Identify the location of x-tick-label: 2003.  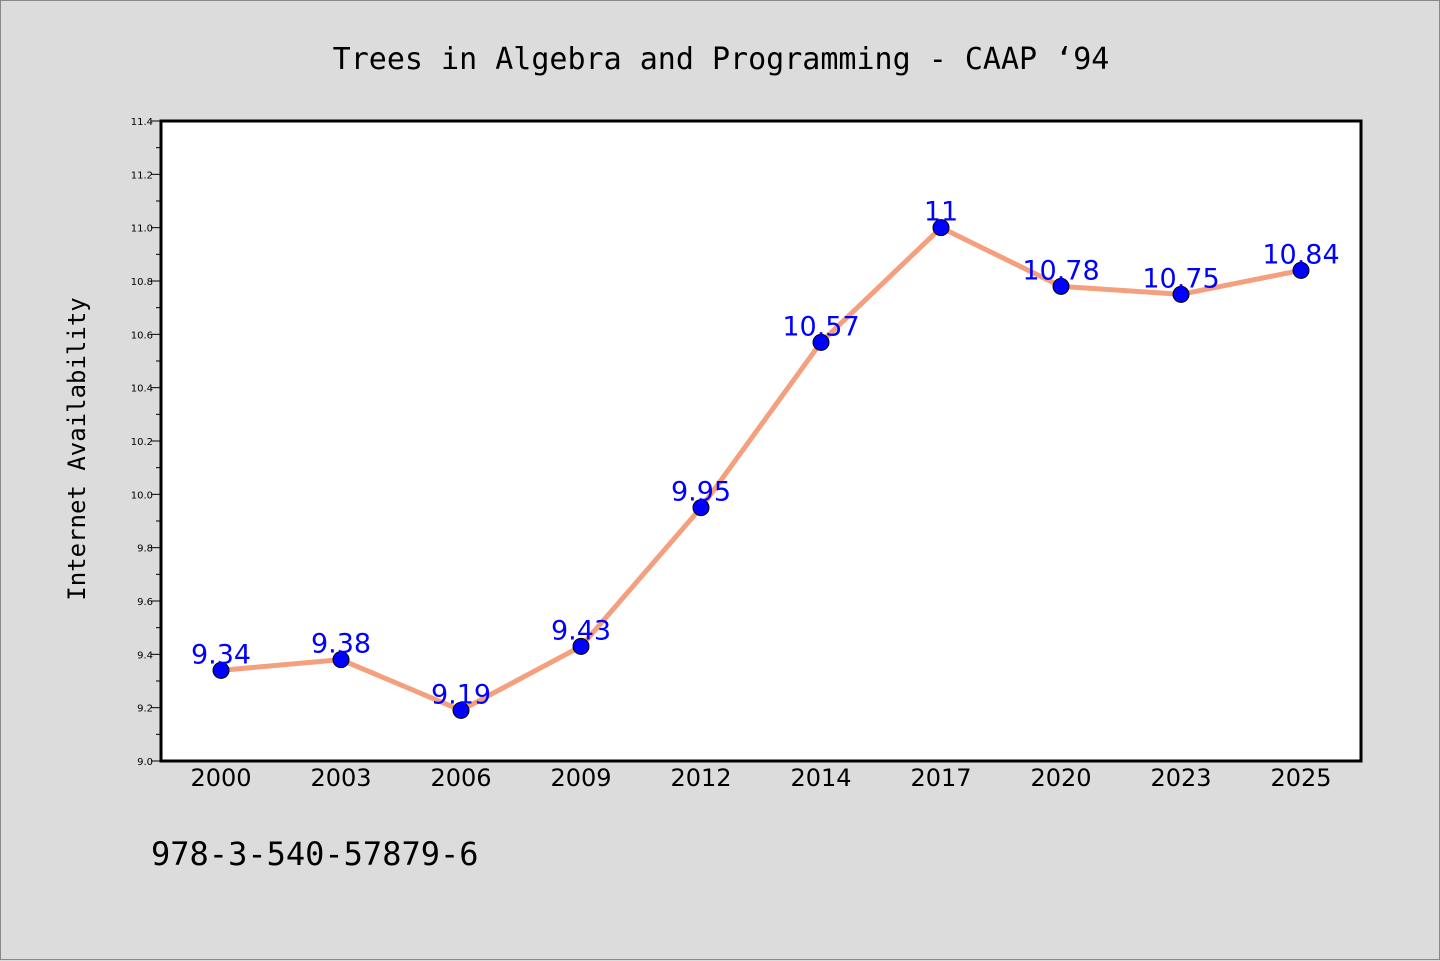
(340, 778).